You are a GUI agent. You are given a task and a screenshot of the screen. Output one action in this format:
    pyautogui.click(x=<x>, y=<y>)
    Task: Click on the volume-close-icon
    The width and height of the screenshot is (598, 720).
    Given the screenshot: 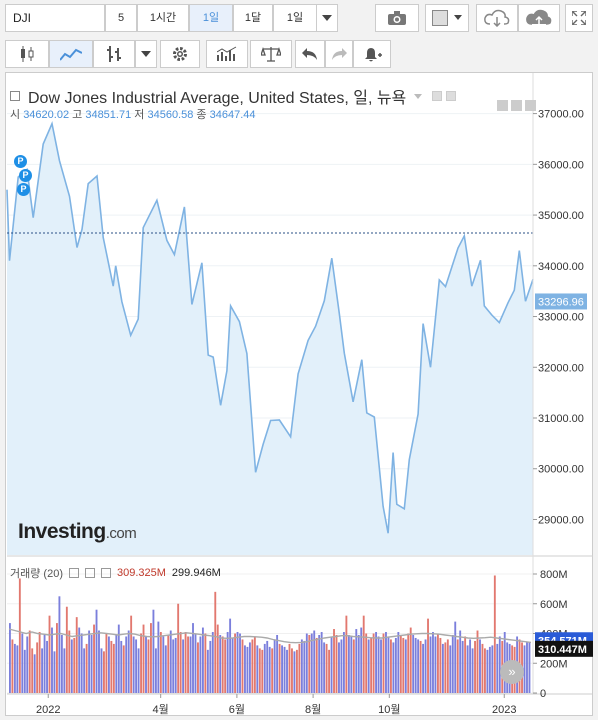 What is the action you would take?
    pyautogui.click(x=105, y=573)
    